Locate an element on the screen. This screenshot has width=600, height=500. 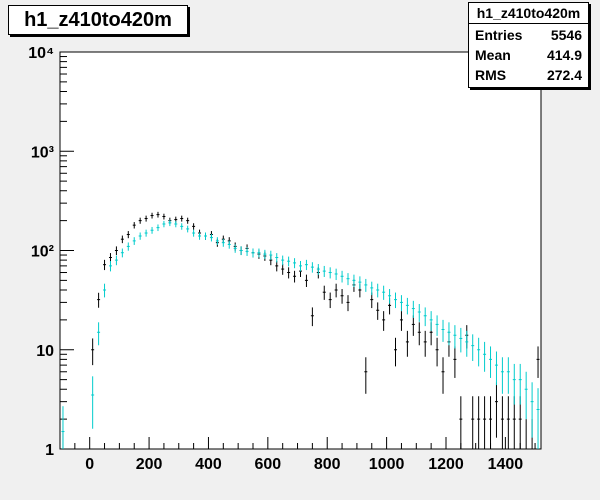
x-tick-label: 1000 is located at coordinates (387, 464).